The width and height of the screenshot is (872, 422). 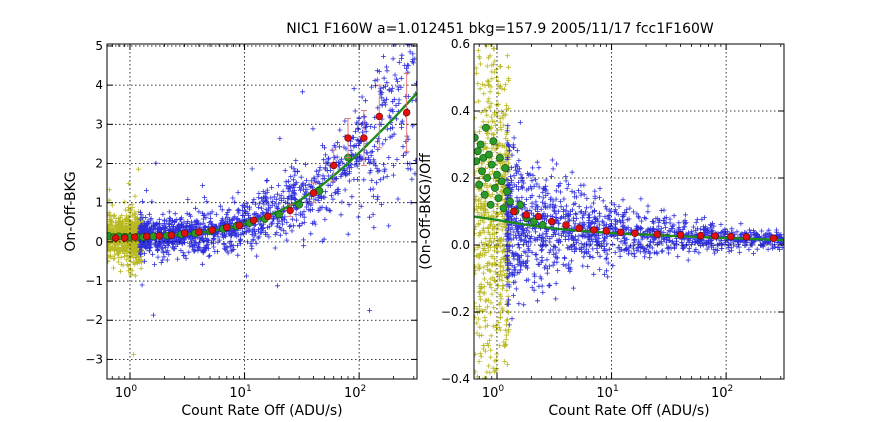 I want to click on x-tick-label: 100, so click(x=126, y=392).